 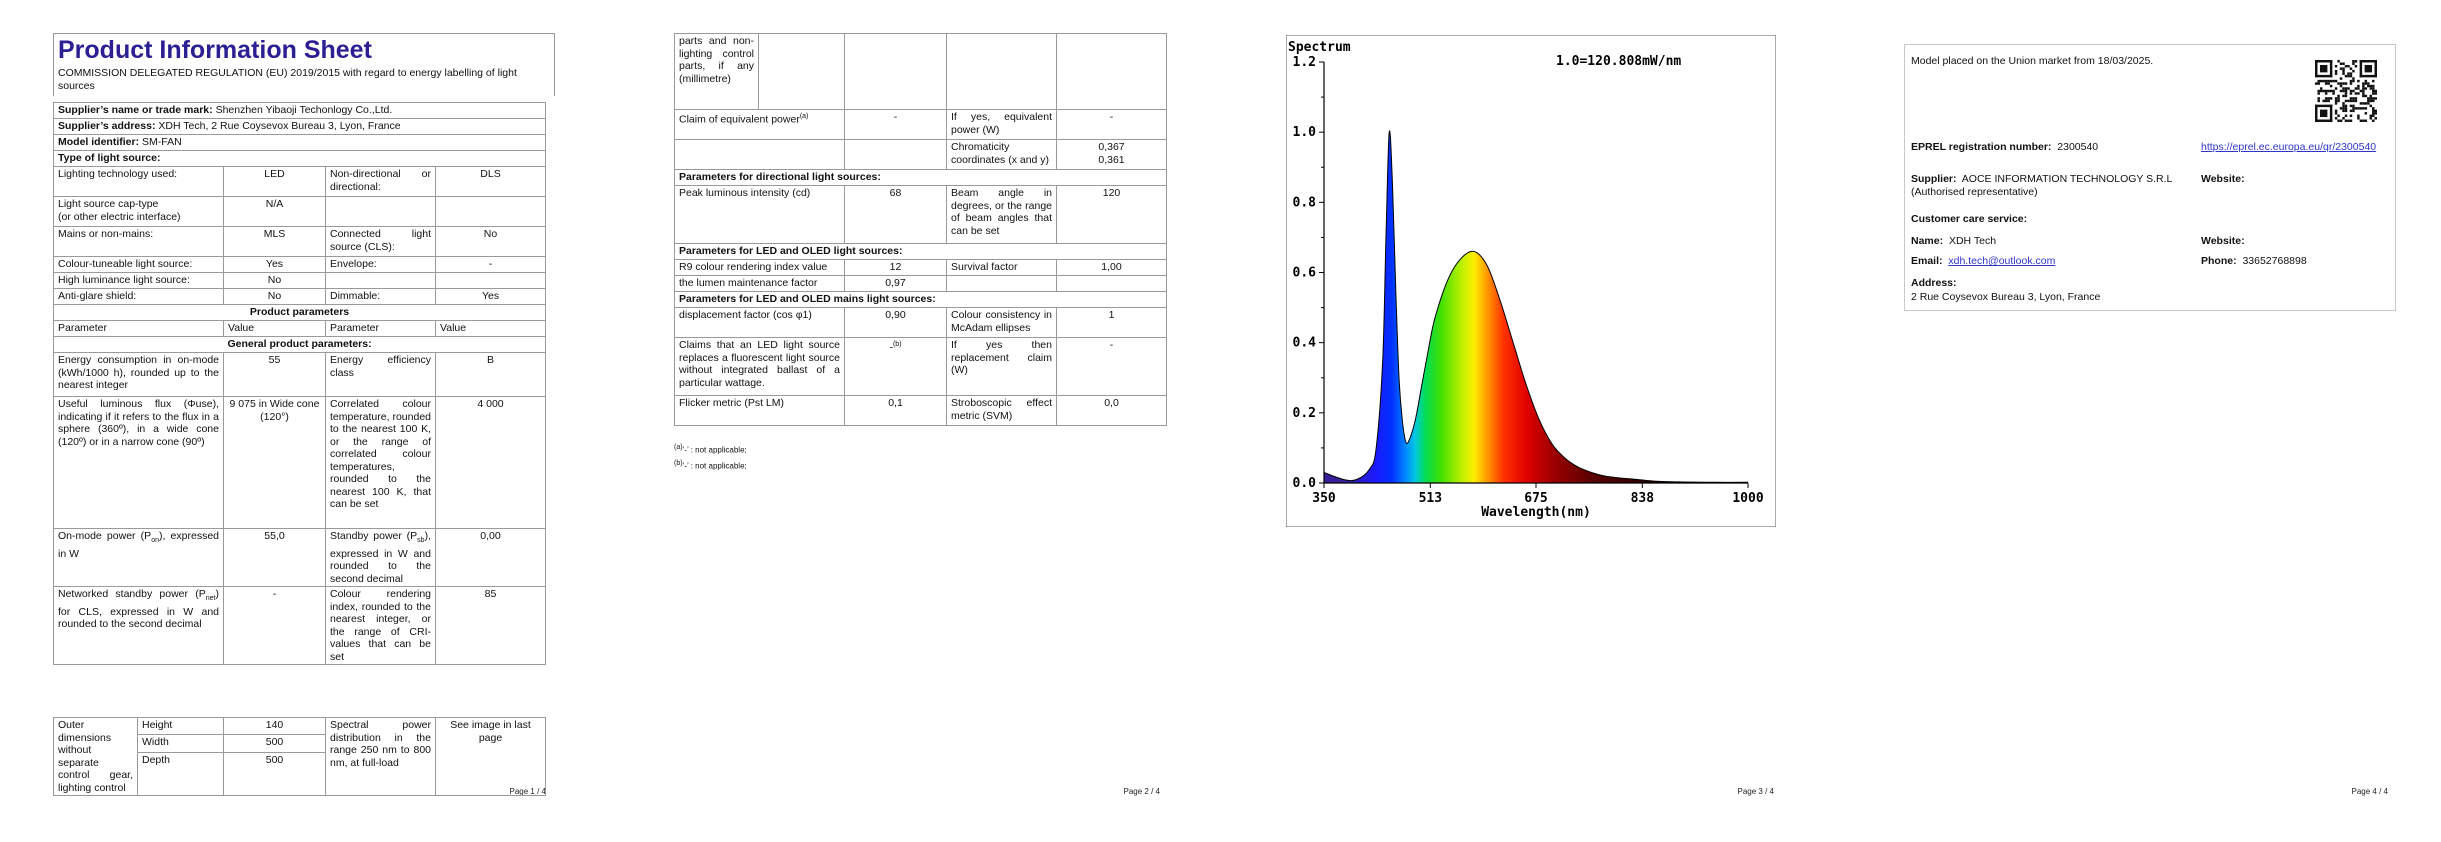 What do you see at coordinates (759, 283) in the screenshot?
I see `lumen-maint-label: the lumen maintenance factor` at bounding box center [759, 283].